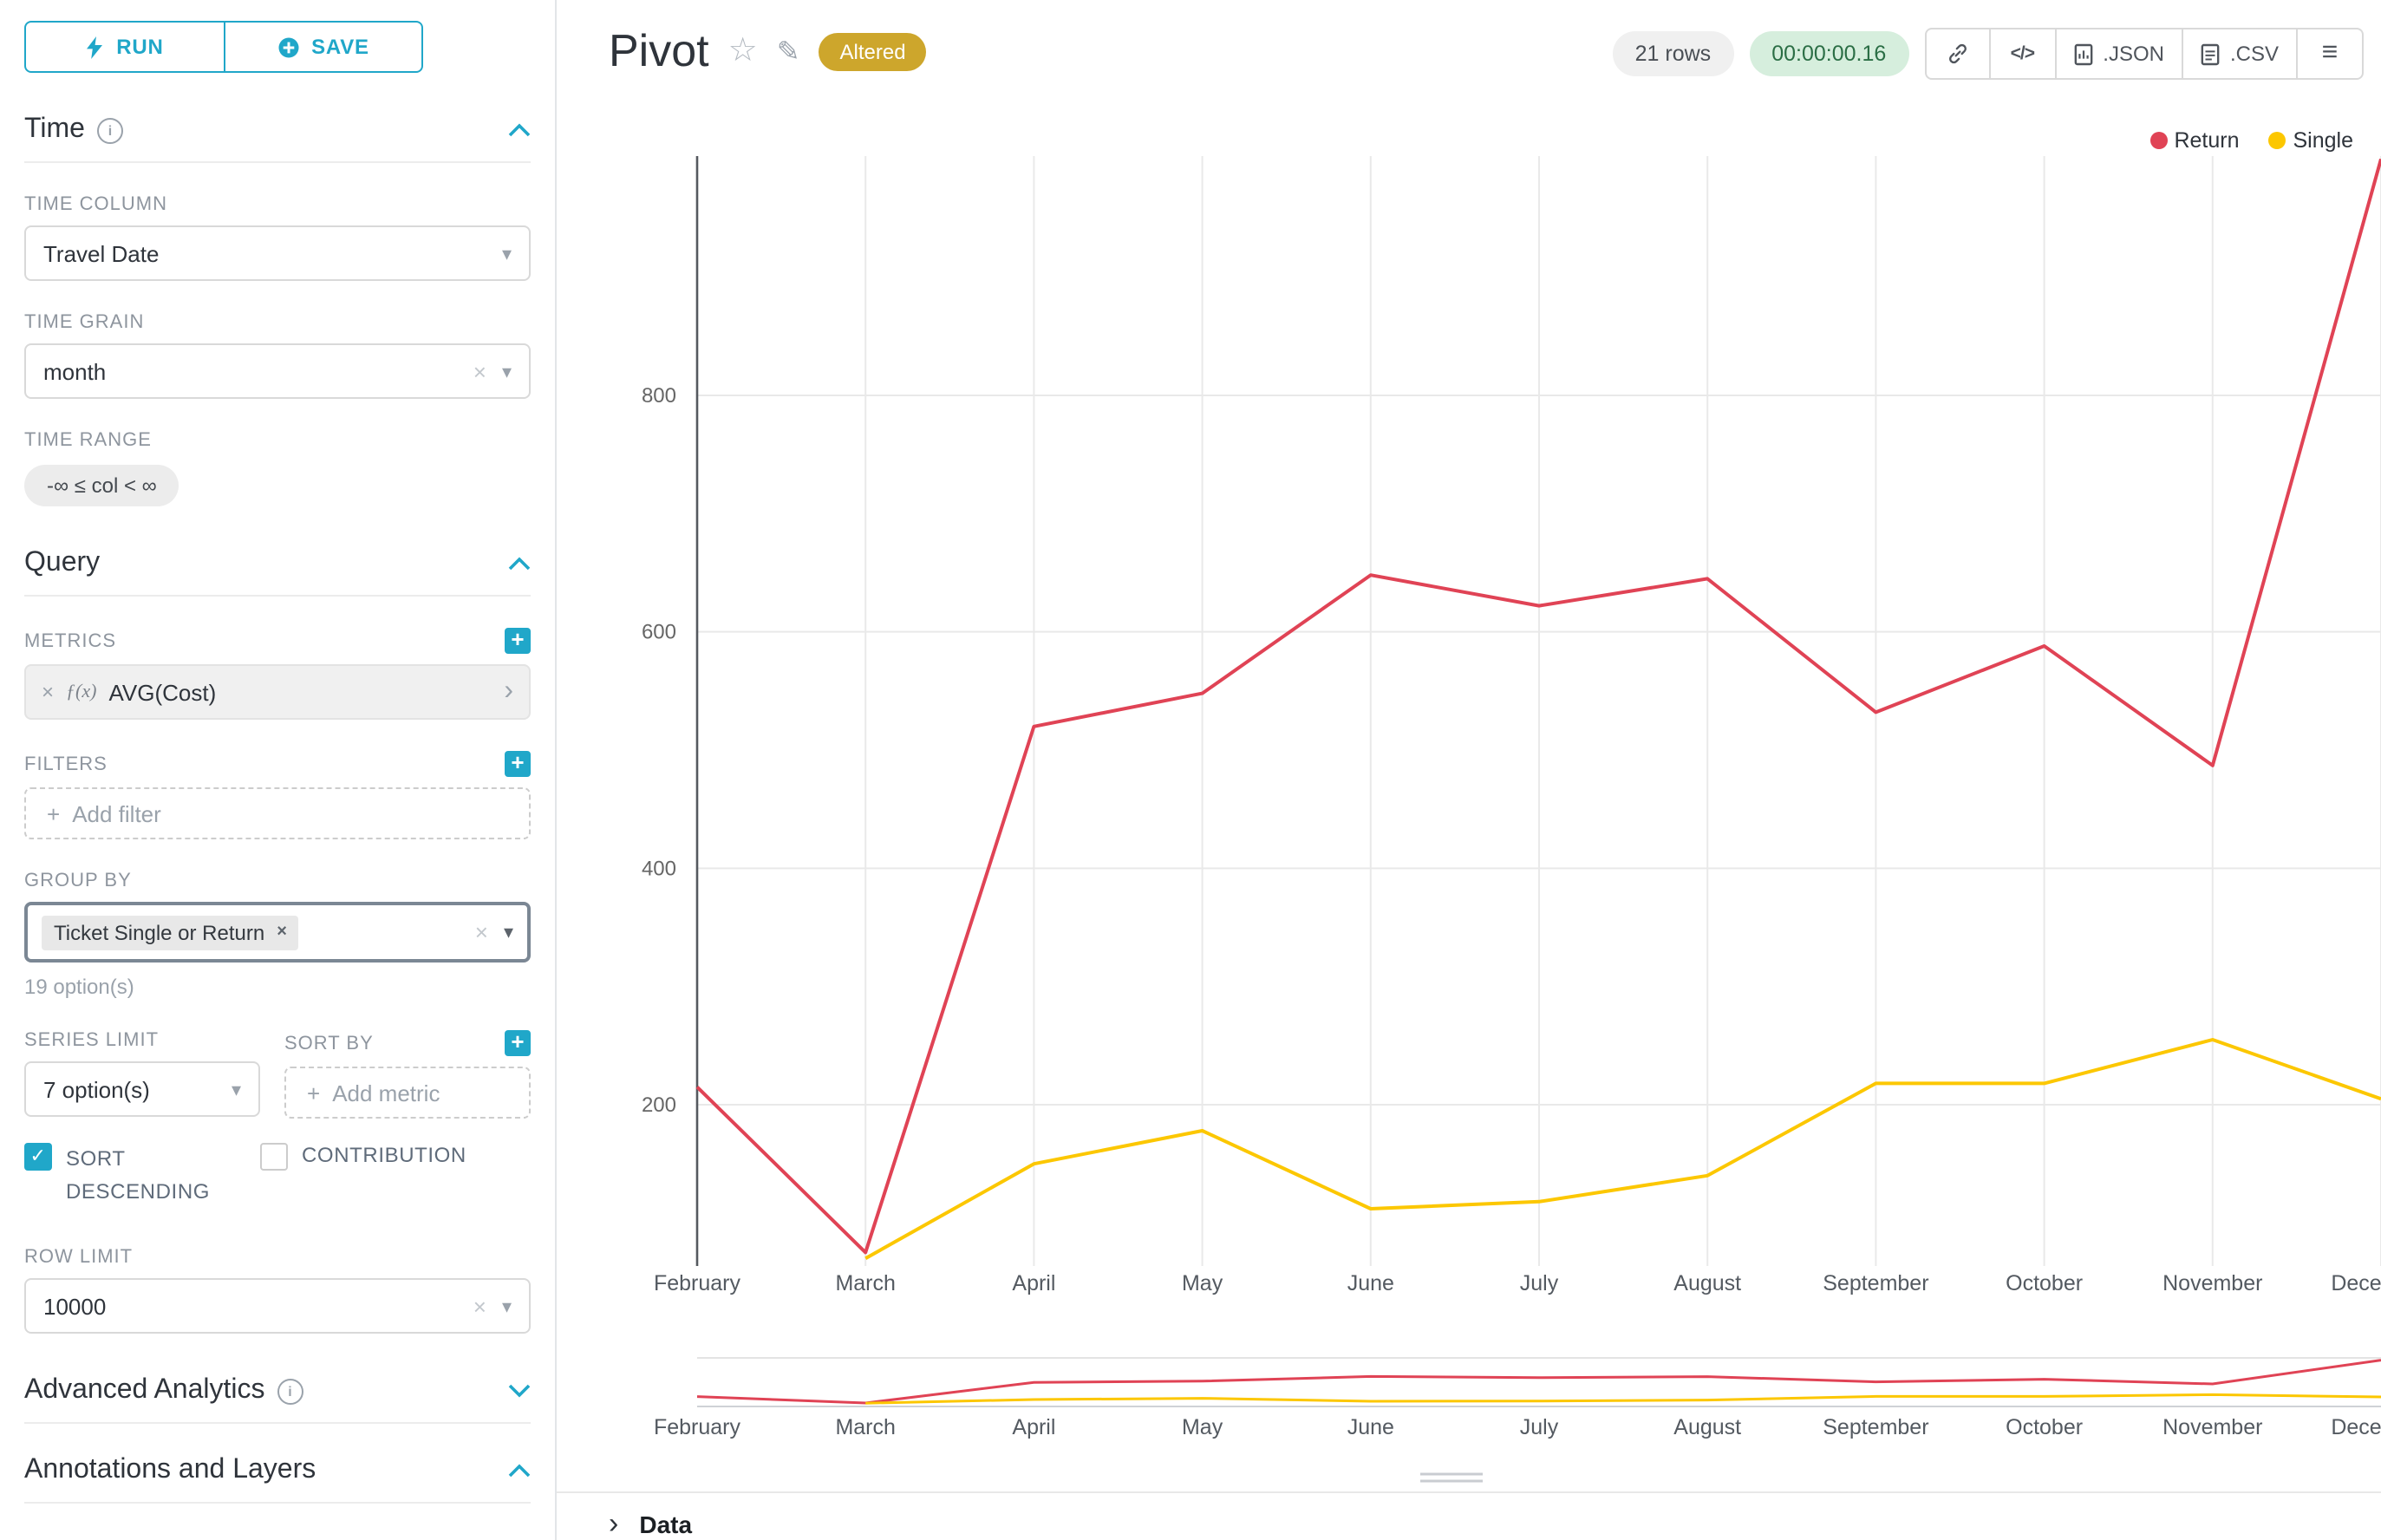  What do you see at coordinates (170, 1470) in the screenshot?
I see `annotations-title: Annotations and Layers` at bounding box center [170, 1470].